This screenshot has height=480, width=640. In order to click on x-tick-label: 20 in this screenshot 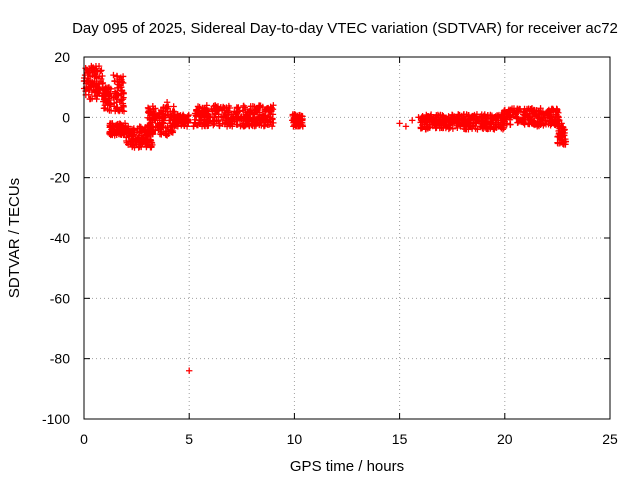, I will do `click(505, 439)`.